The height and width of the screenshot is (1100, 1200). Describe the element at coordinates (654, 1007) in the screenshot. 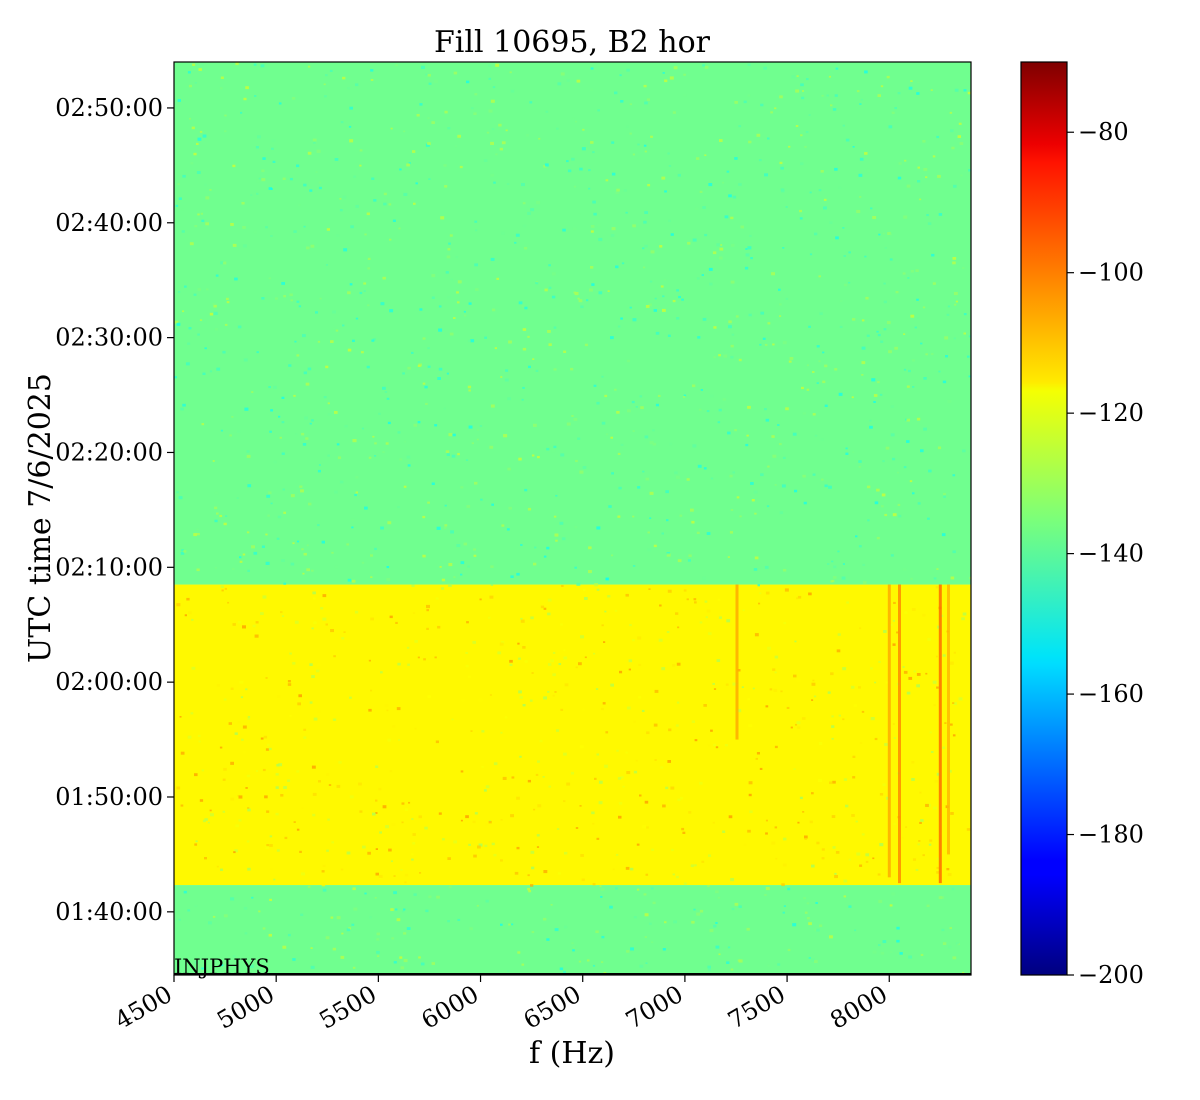

I see `x-tick-label-7000: 7000` at that location.